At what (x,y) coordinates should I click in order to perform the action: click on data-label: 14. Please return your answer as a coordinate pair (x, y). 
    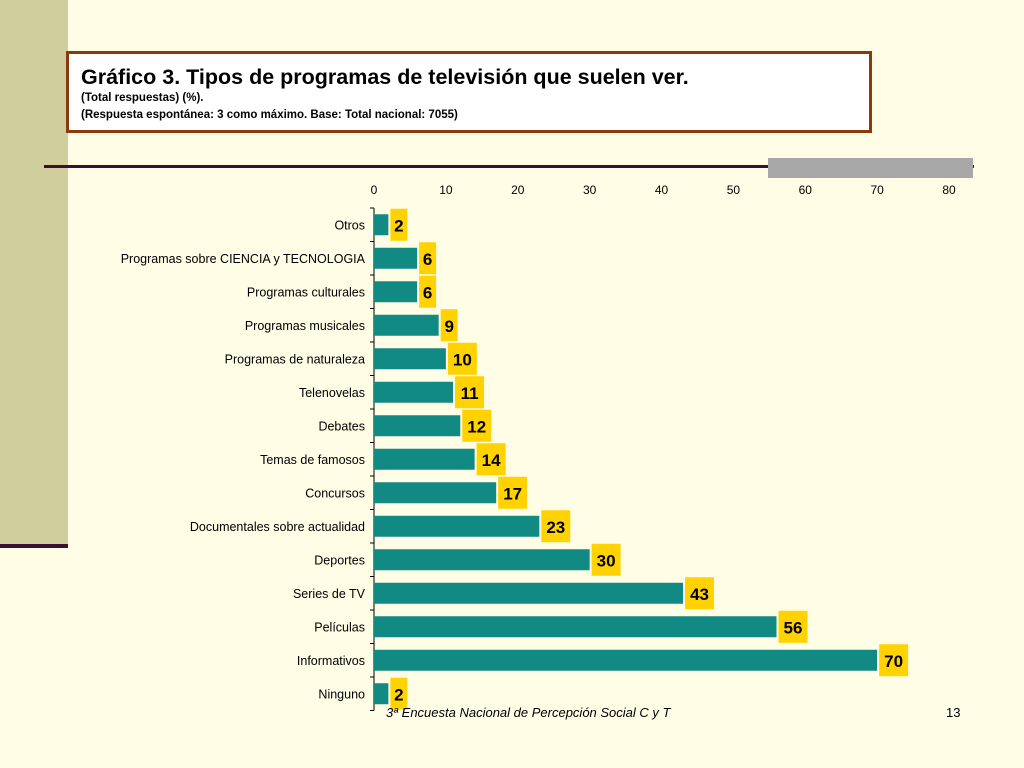
    Looking at the image, I should click on (491, 460).